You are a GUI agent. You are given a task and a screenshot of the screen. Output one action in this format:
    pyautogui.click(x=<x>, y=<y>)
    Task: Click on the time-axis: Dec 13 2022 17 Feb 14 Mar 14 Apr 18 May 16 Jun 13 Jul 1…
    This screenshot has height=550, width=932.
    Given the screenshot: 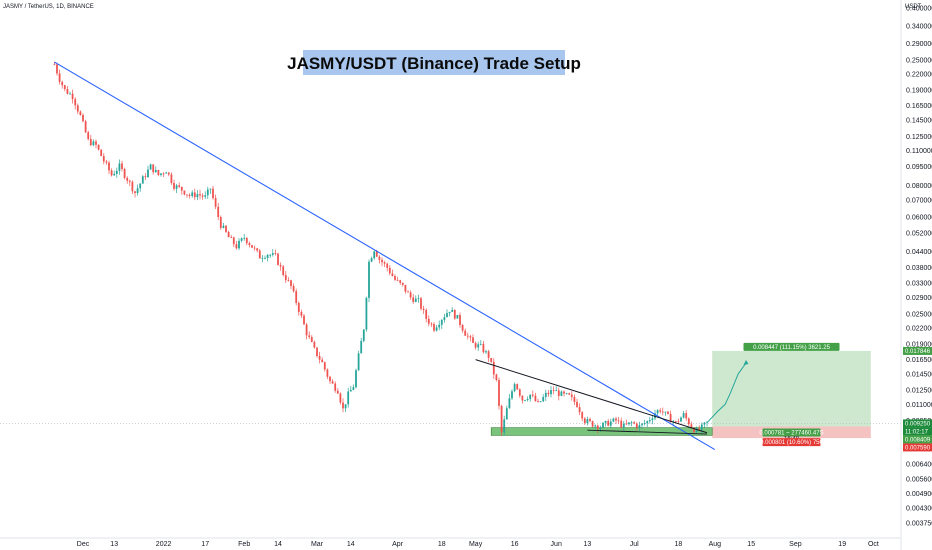 What is the action you would take?
    pyautogui.click(x=450, y=542)
    